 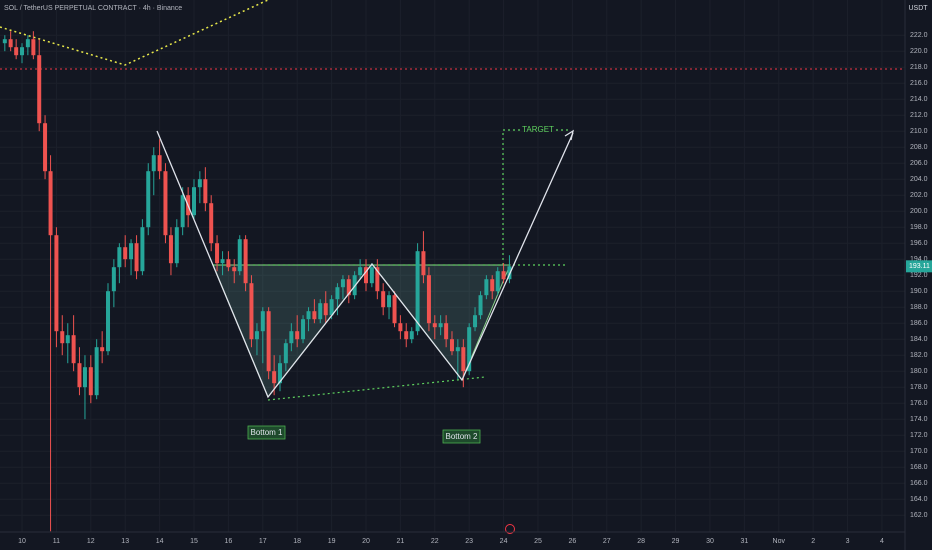 I want to click on x-tick-label: 14, so click(x=160, y=541).